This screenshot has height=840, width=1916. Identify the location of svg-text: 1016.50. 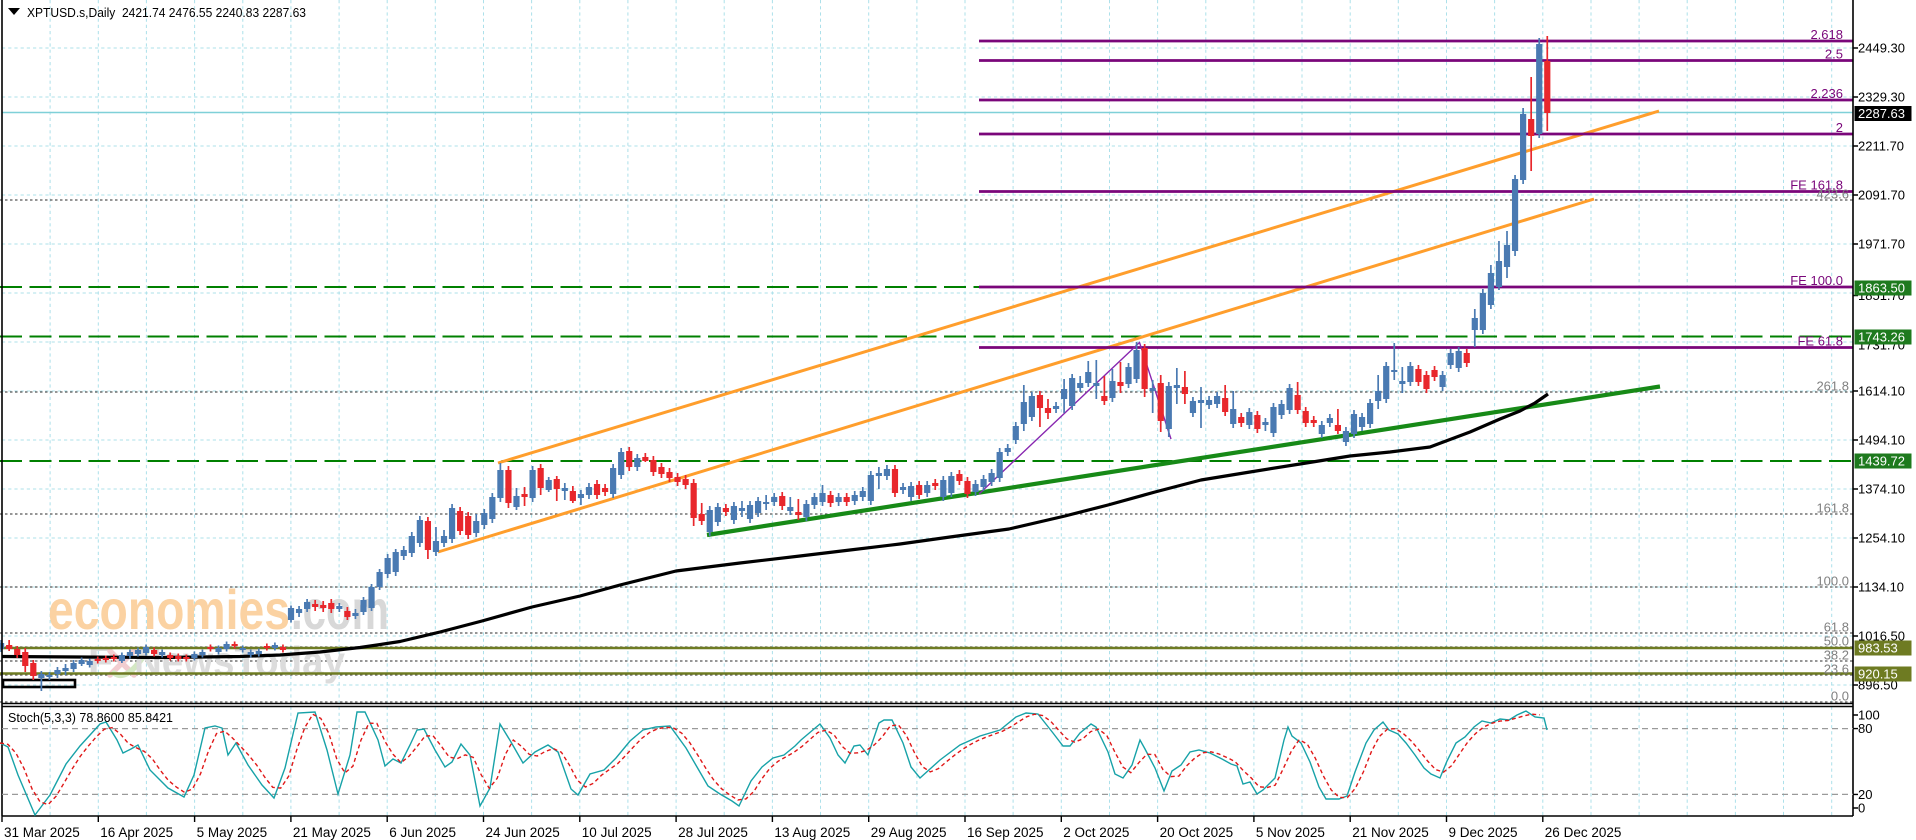
(1881, 636).